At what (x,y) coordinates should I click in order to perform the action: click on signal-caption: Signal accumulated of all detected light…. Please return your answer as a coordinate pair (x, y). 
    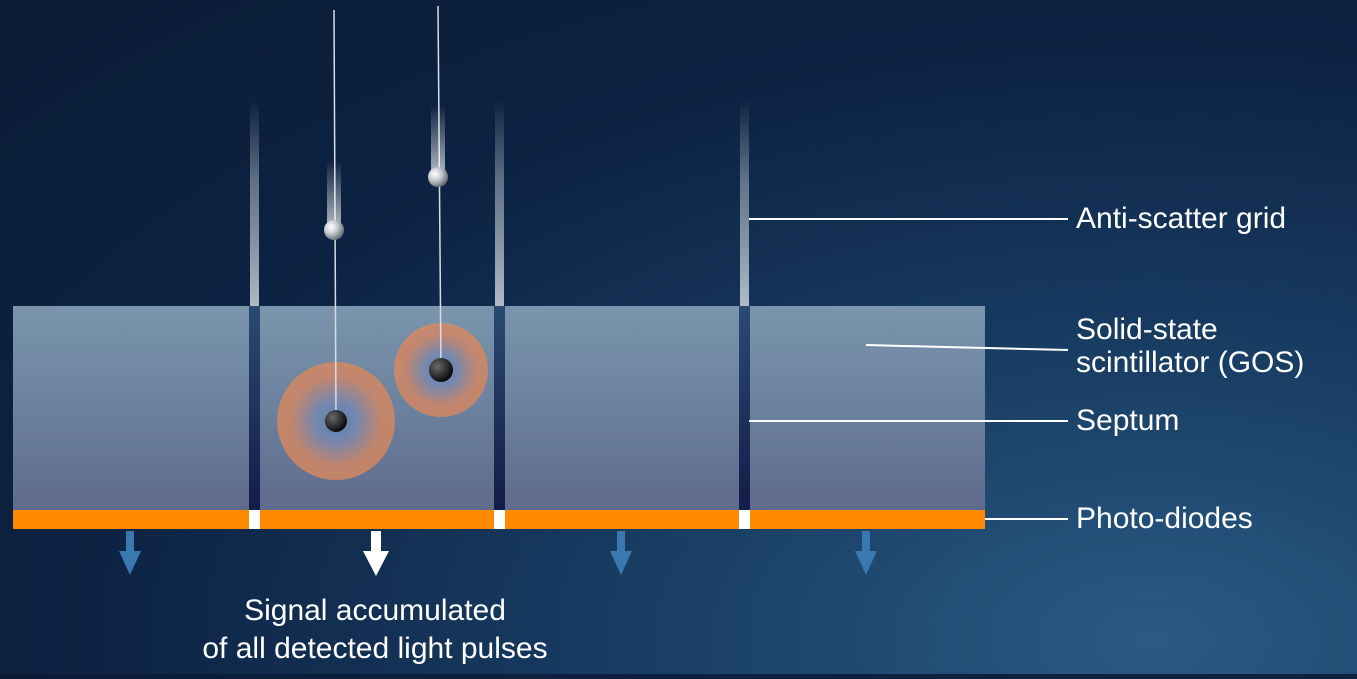
    Looking at the image, I should click on (375, 630).